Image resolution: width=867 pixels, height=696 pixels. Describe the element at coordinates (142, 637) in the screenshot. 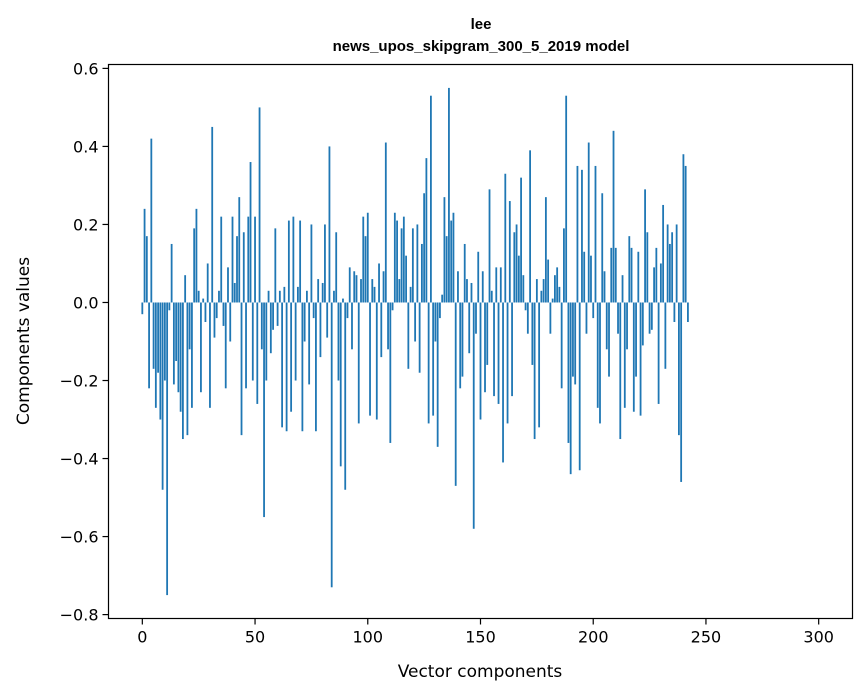

I see `x-tick-label: 0` at that location.